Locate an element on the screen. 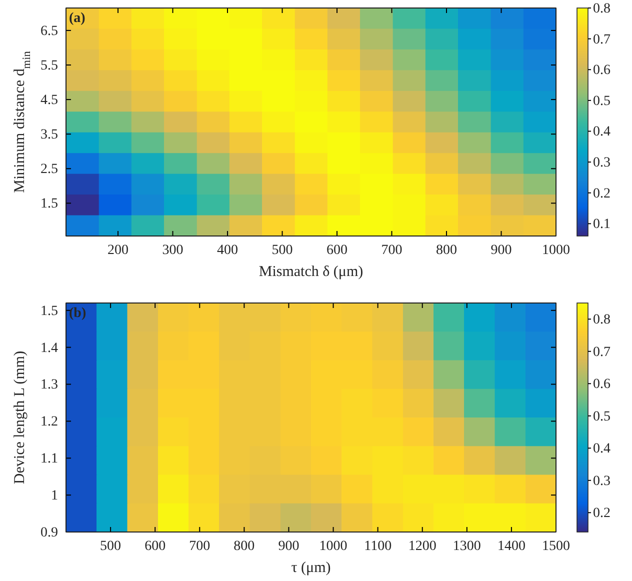  y-tick-label: 1 is located at coordinates (54, 496).